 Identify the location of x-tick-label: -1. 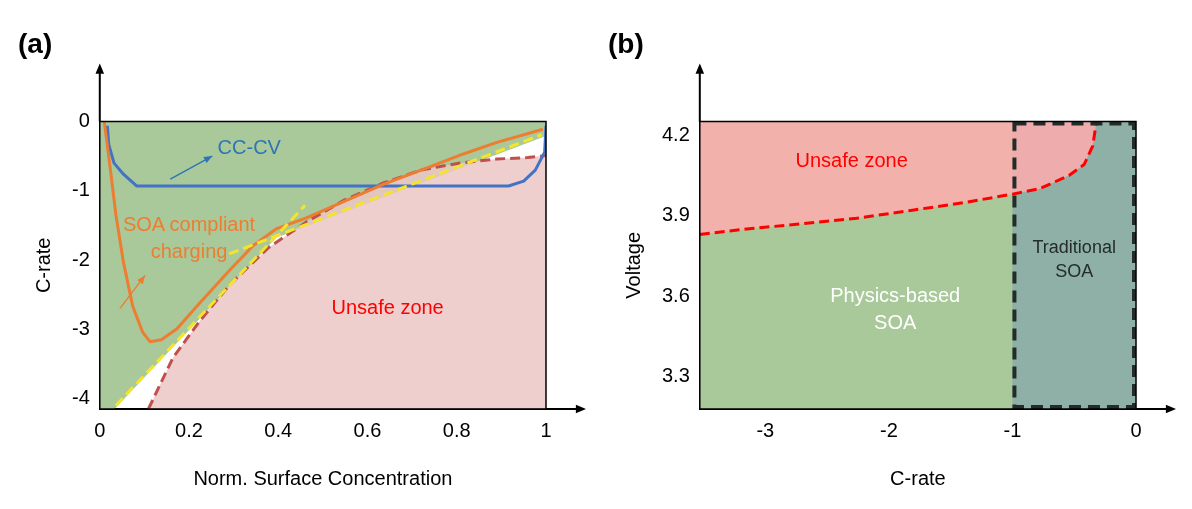
(1012, 429).